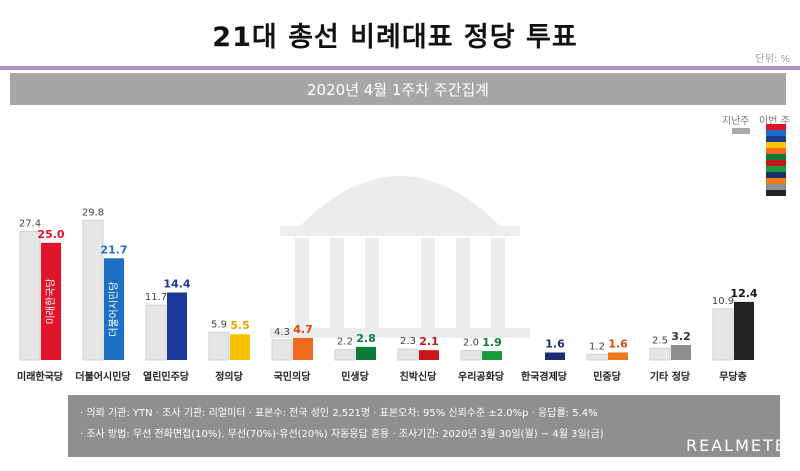 The image size is (800, 471). What do you see at coordinates (429, 341) in the screenshot?
I see `data-label-current: 2.1` at bounding box center [429, 341].